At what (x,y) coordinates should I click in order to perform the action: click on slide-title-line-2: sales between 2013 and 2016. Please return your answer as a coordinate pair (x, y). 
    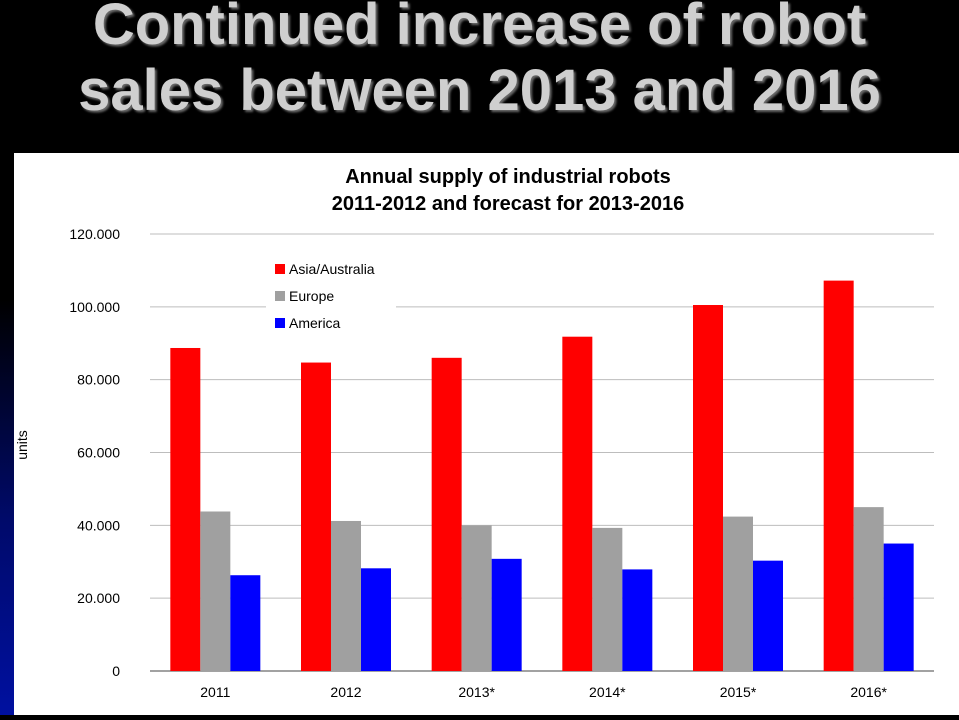
    Looking at the image, I should click on (479, 90).